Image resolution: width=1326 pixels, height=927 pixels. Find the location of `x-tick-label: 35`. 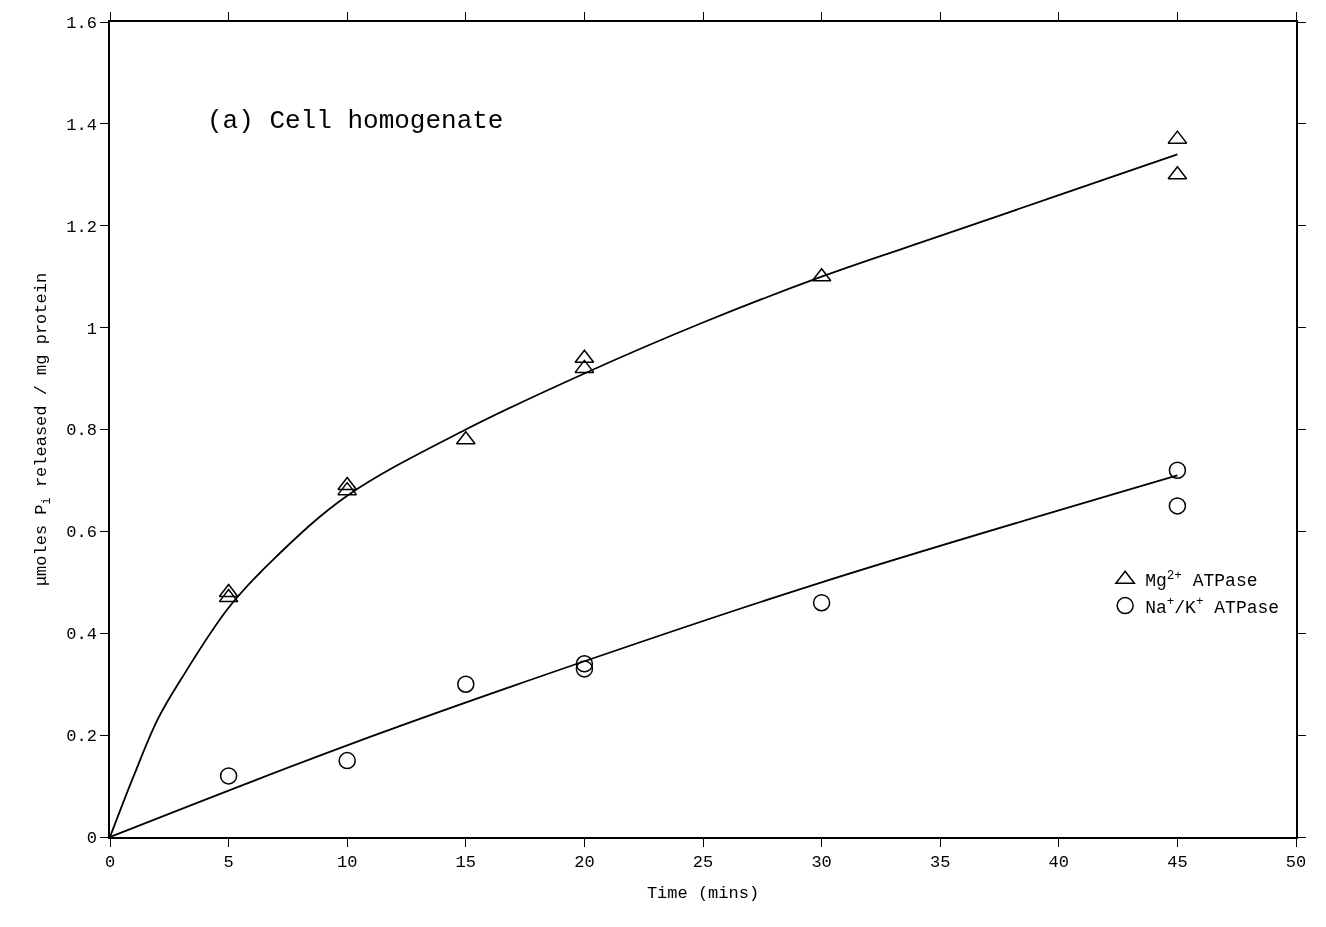

x-tick-label: 35 is located at coordinates (940, 863).